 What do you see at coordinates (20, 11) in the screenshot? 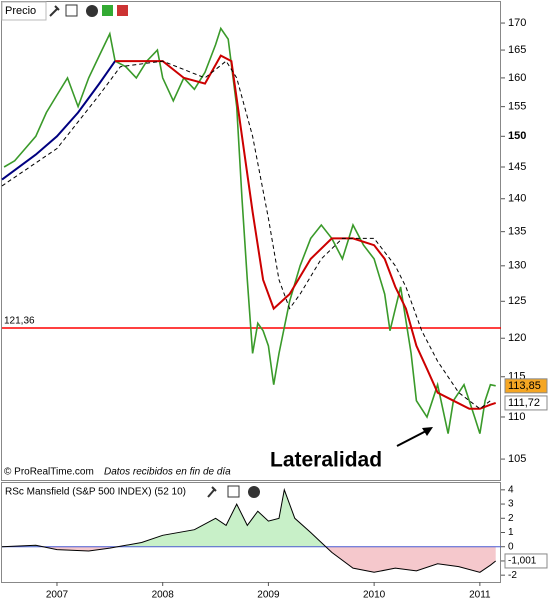
I see `price-title: Precio` at bounding box center [20, 11].